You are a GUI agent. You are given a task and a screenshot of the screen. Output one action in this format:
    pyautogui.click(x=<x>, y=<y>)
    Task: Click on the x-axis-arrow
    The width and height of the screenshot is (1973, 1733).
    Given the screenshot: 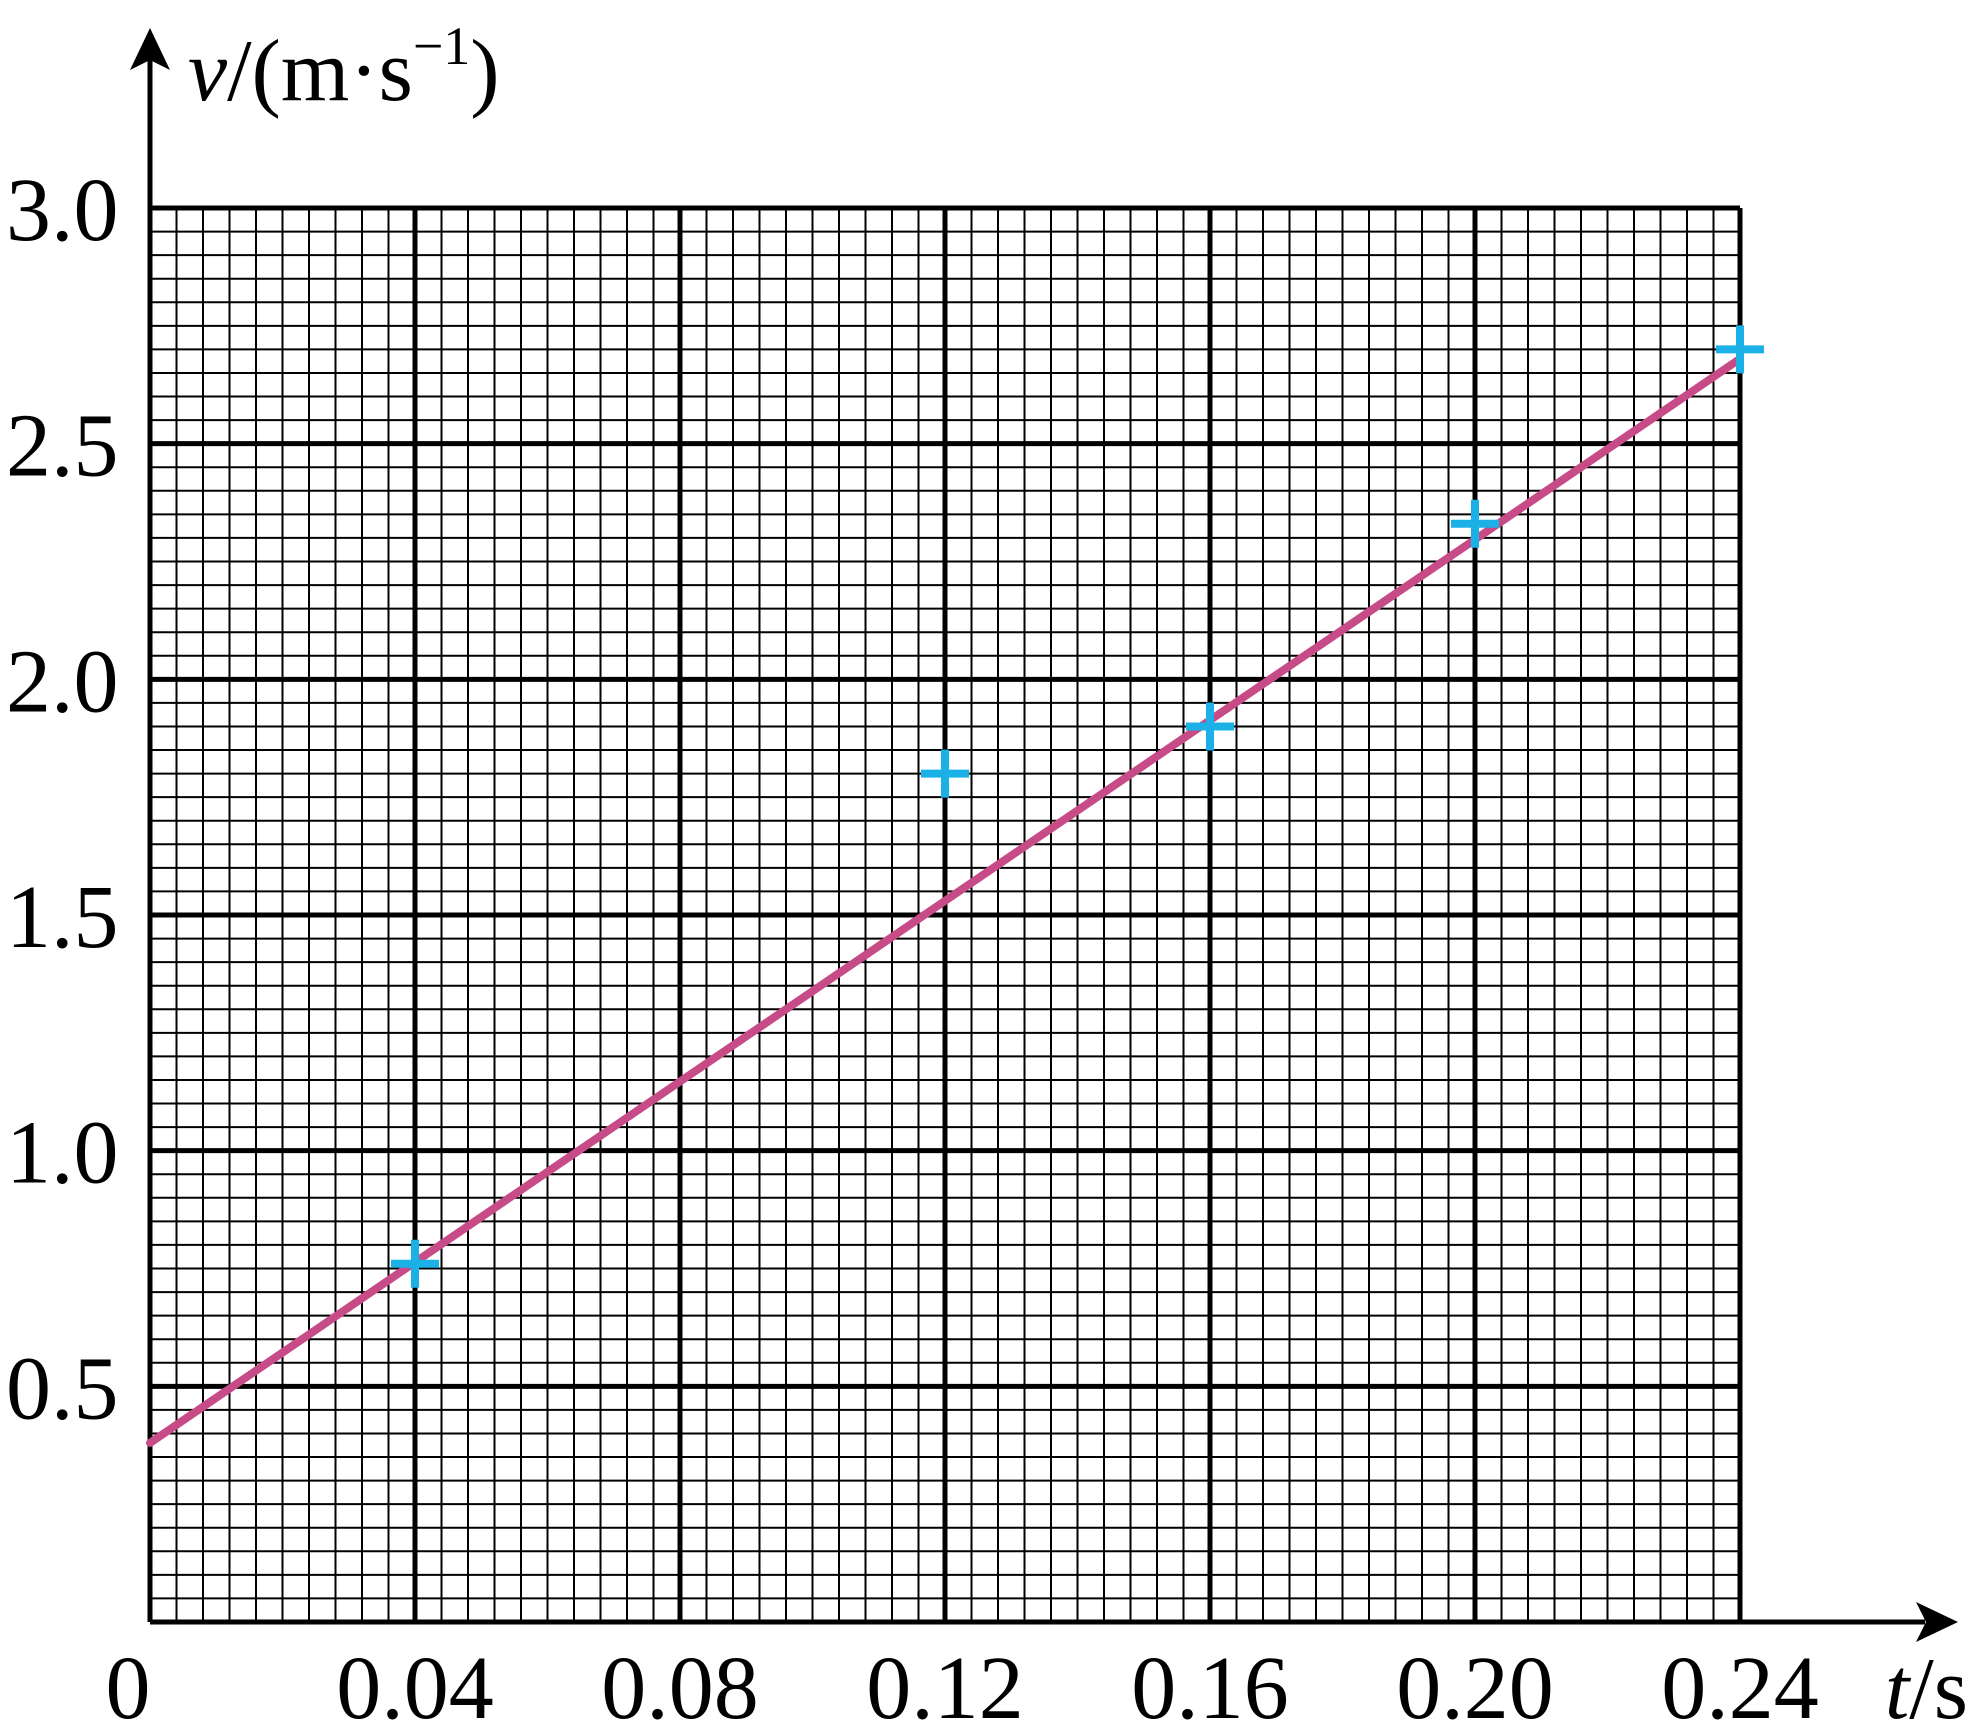 What is the action you would take?
    pyautogui.click(x=1937, y=1622)
    